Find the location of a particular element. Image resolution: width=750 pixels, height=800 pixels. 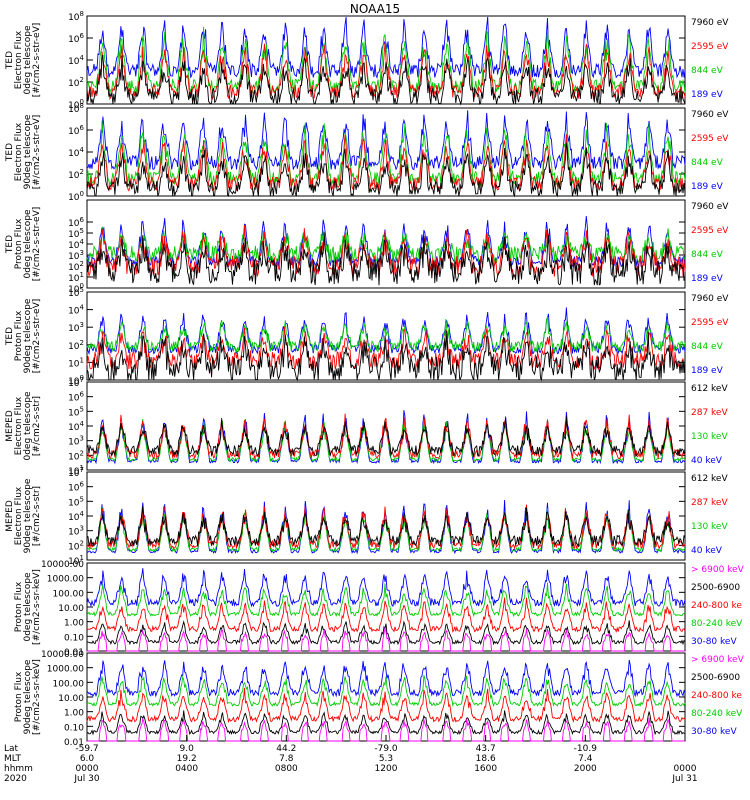

legend-entry: 612 keV is located at coordinates (709, 479).